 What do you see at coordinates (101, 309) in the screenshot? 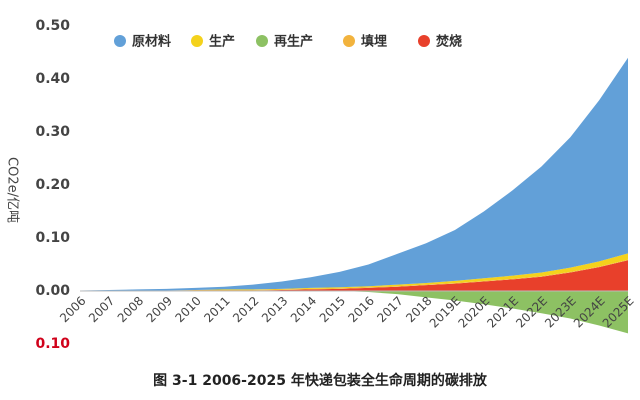
I see `x-tick-label: 2007` at bounding box center [101, 309].